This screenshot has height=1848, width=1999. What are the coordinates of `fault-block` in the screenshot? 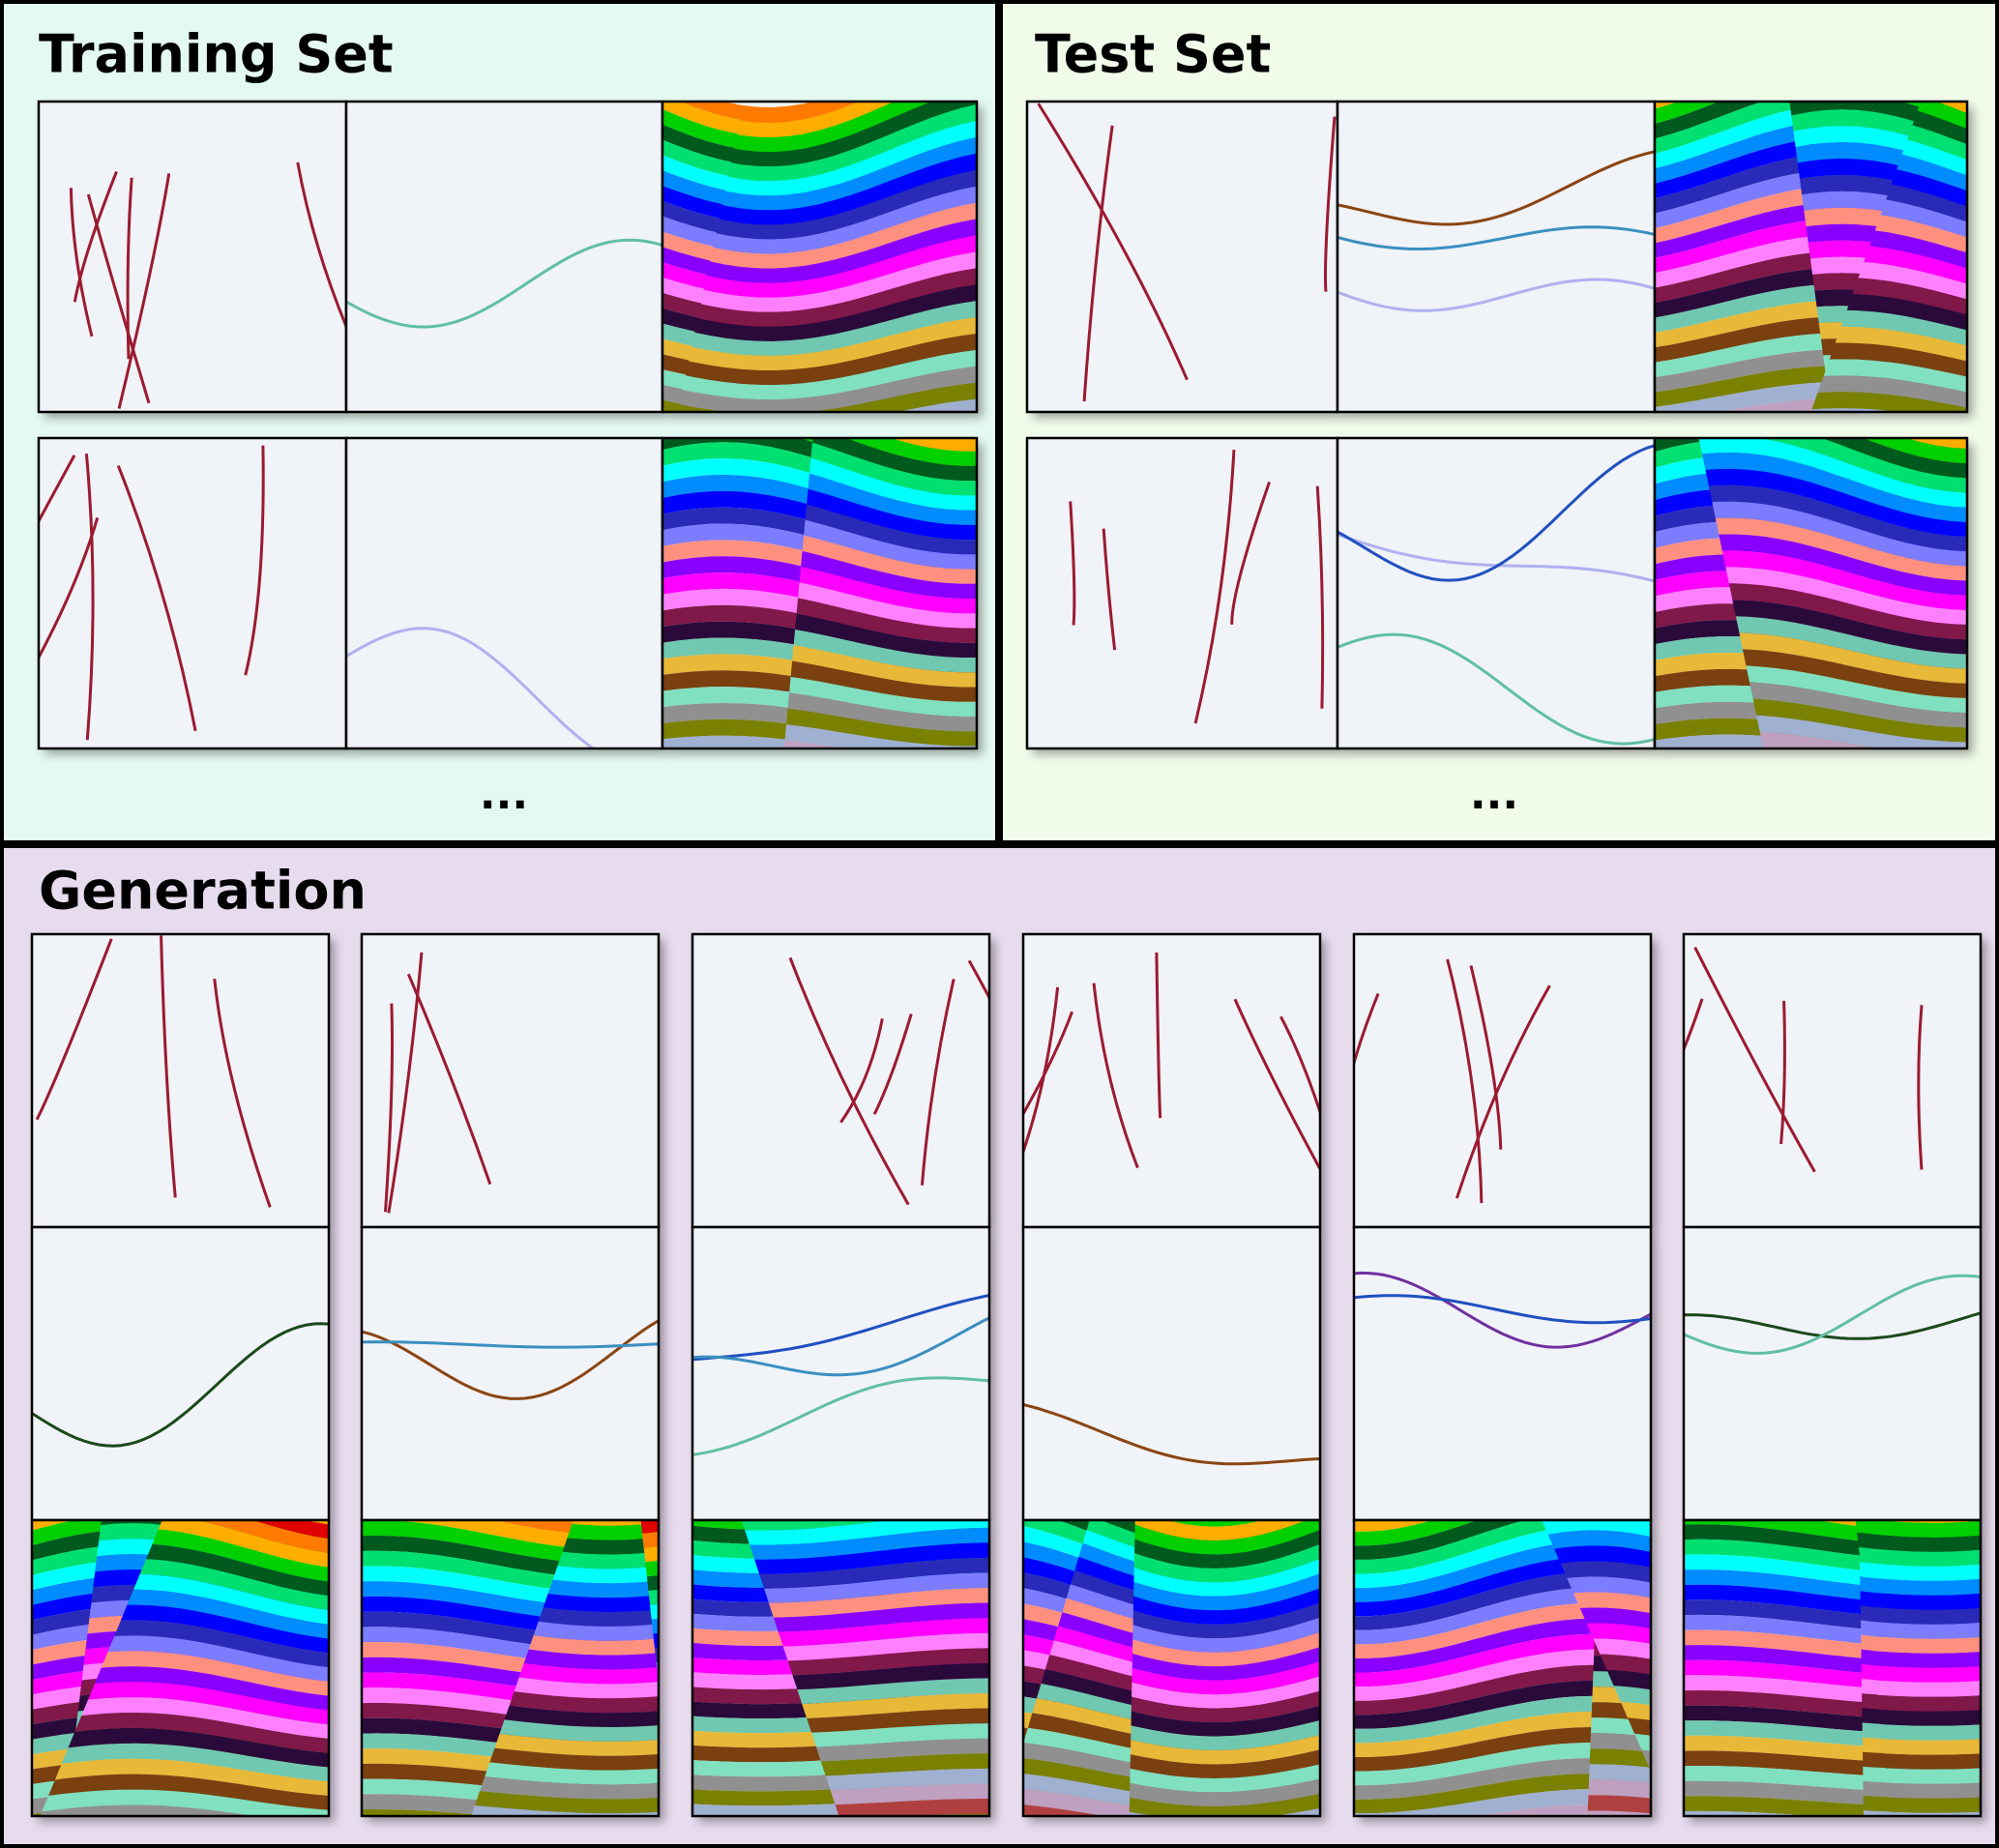 It's located at (880, 593).